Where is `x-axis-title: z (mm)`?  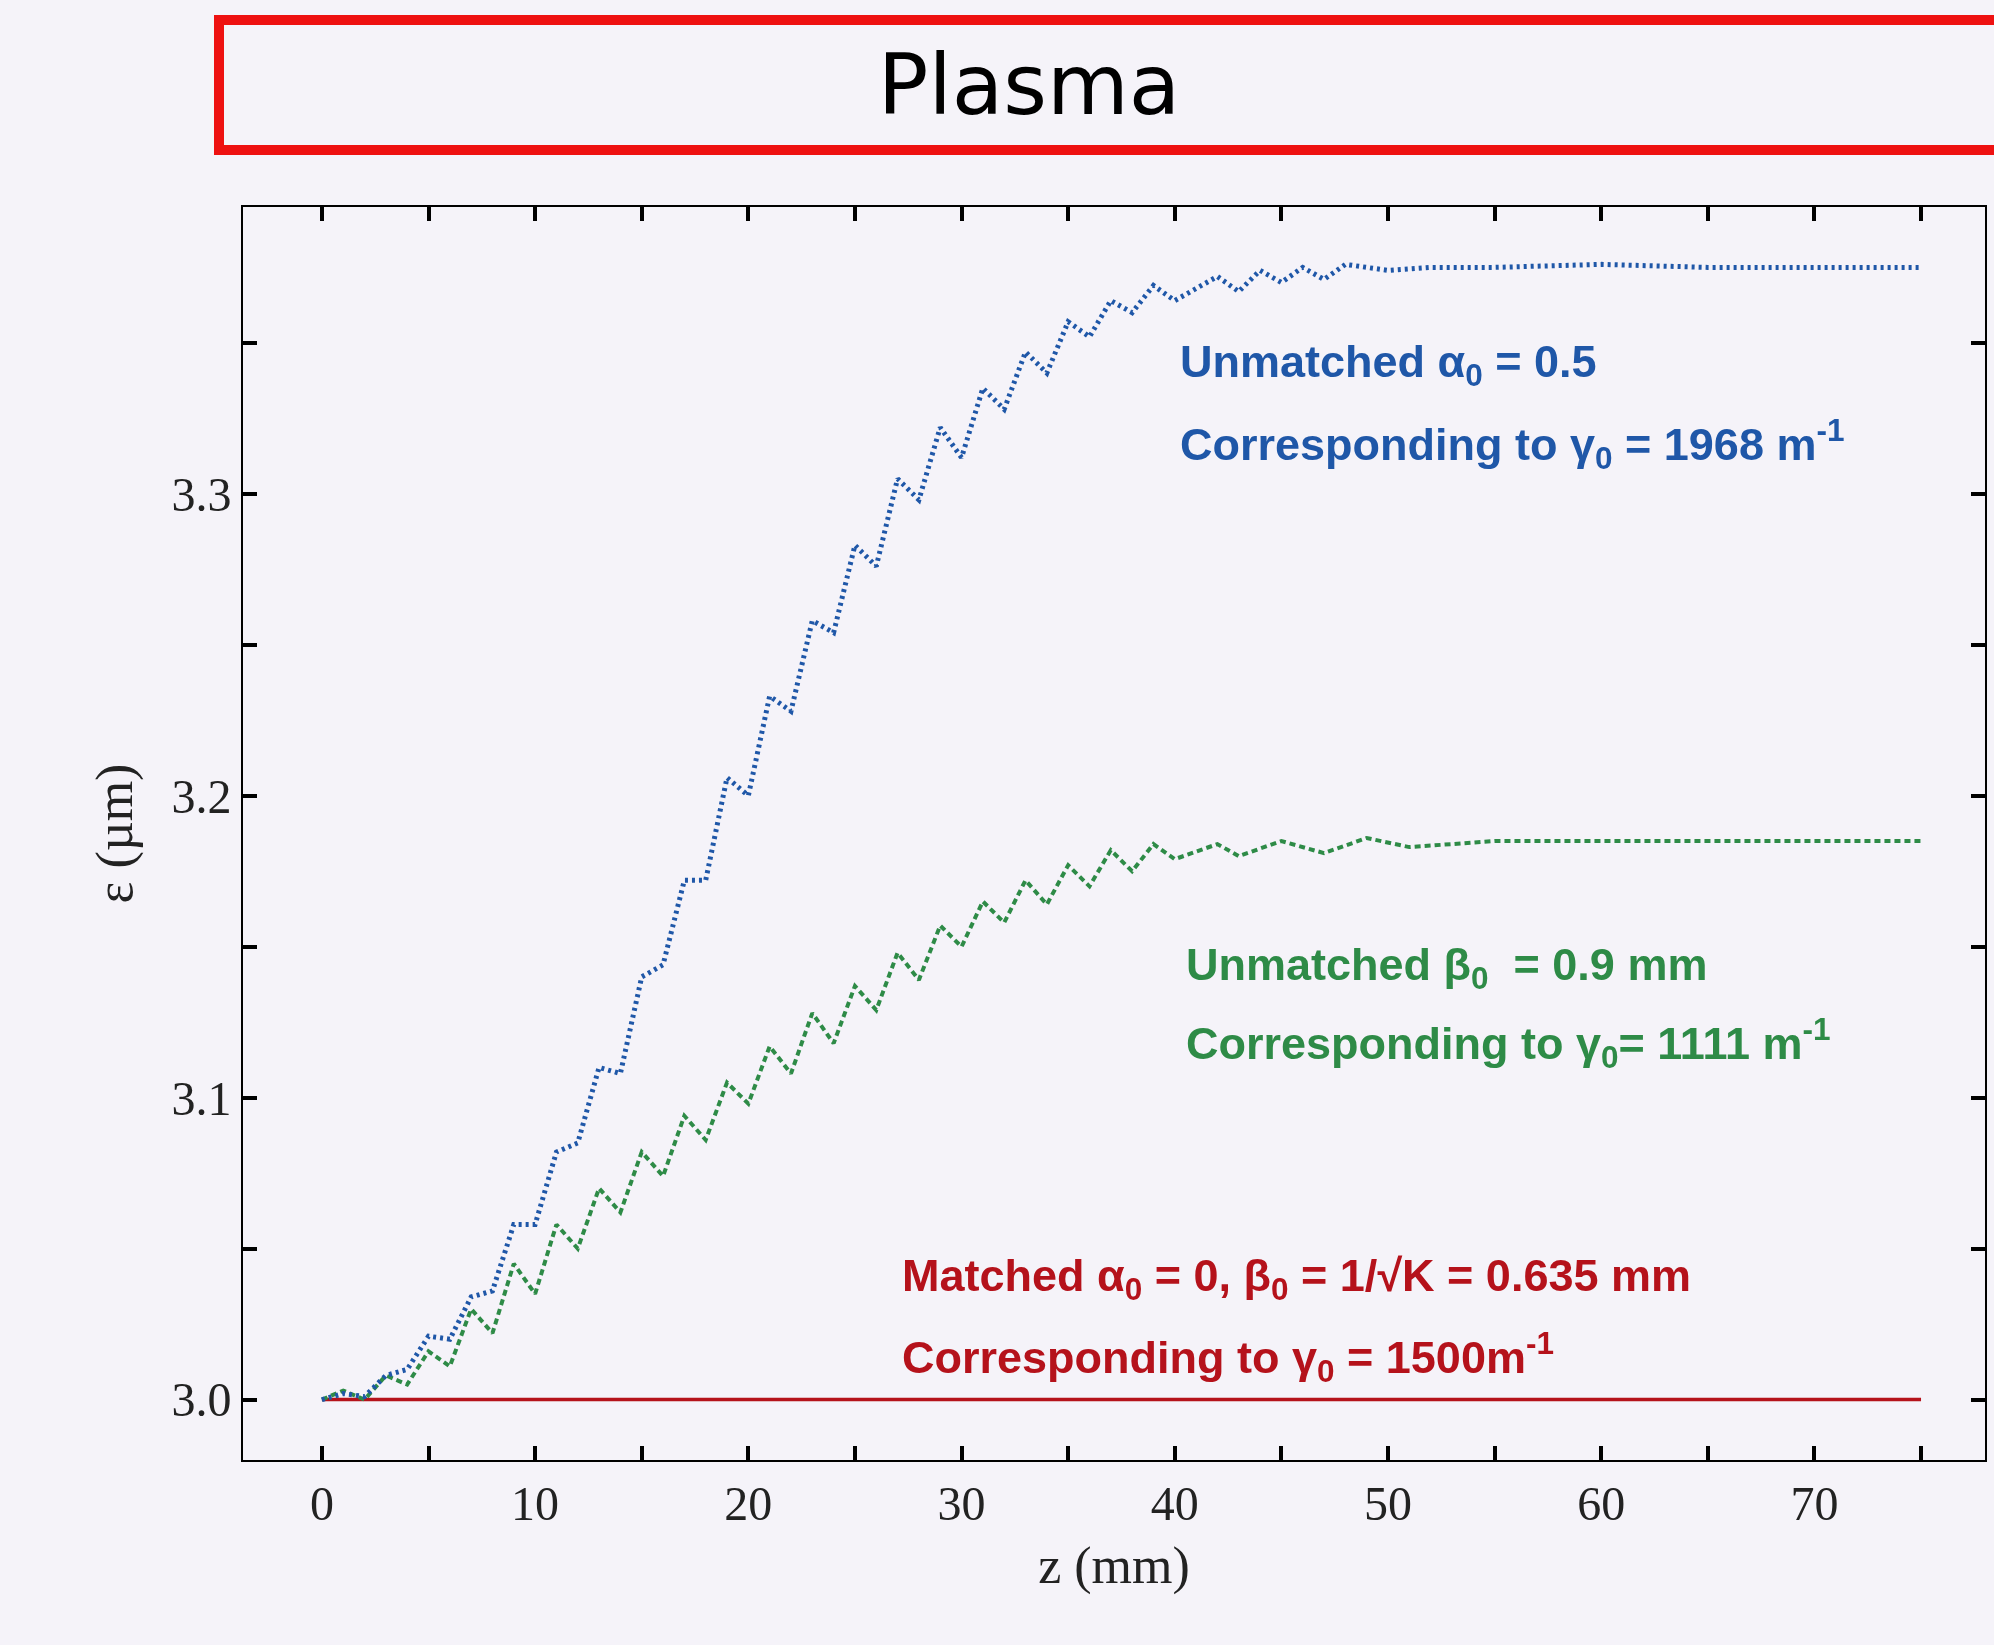 x-axis-title: z (mm) is located at coordinates (1114, 1566).